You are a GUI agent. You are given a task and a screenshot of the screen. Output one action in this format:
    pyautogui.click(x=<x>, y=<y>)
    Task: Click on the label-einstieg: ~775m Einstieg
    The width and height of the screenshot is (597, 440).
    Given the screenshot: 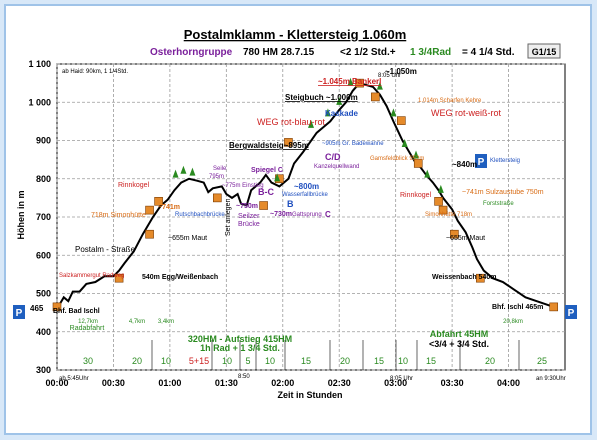 What is the action you would take?
    pyautogui.click(x=243, y=186)
    